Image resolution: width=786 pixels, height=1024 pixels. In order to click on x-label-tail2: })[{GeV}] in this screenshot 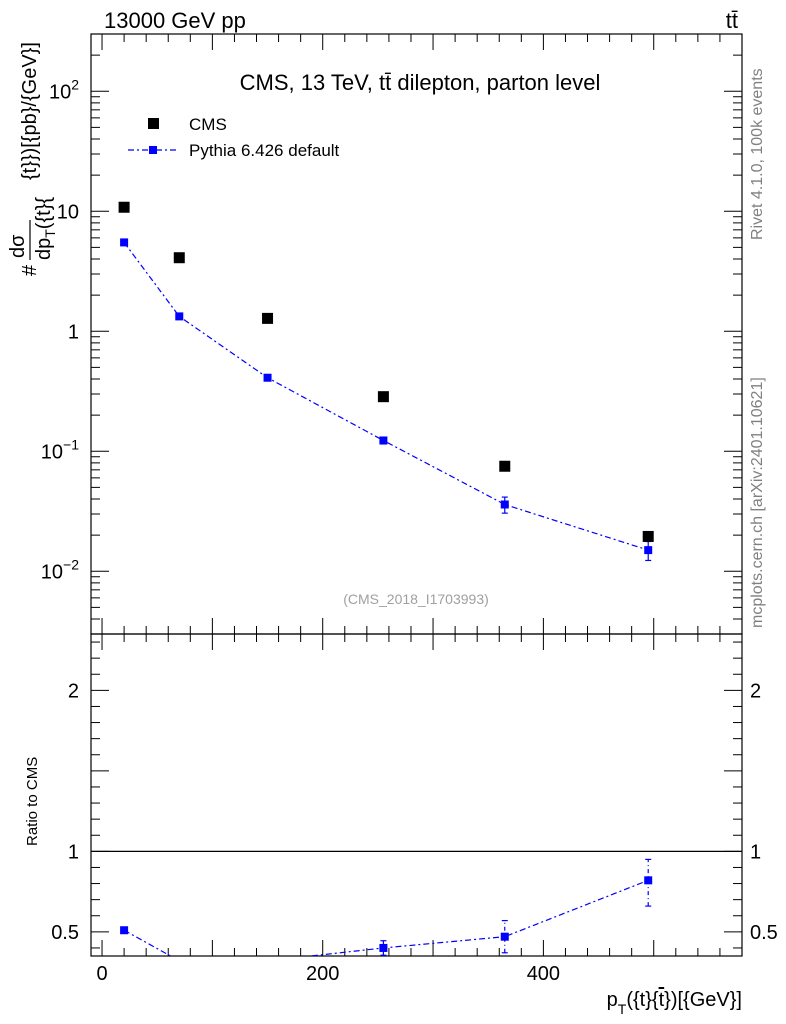, I will do `click(703, 1000)`.